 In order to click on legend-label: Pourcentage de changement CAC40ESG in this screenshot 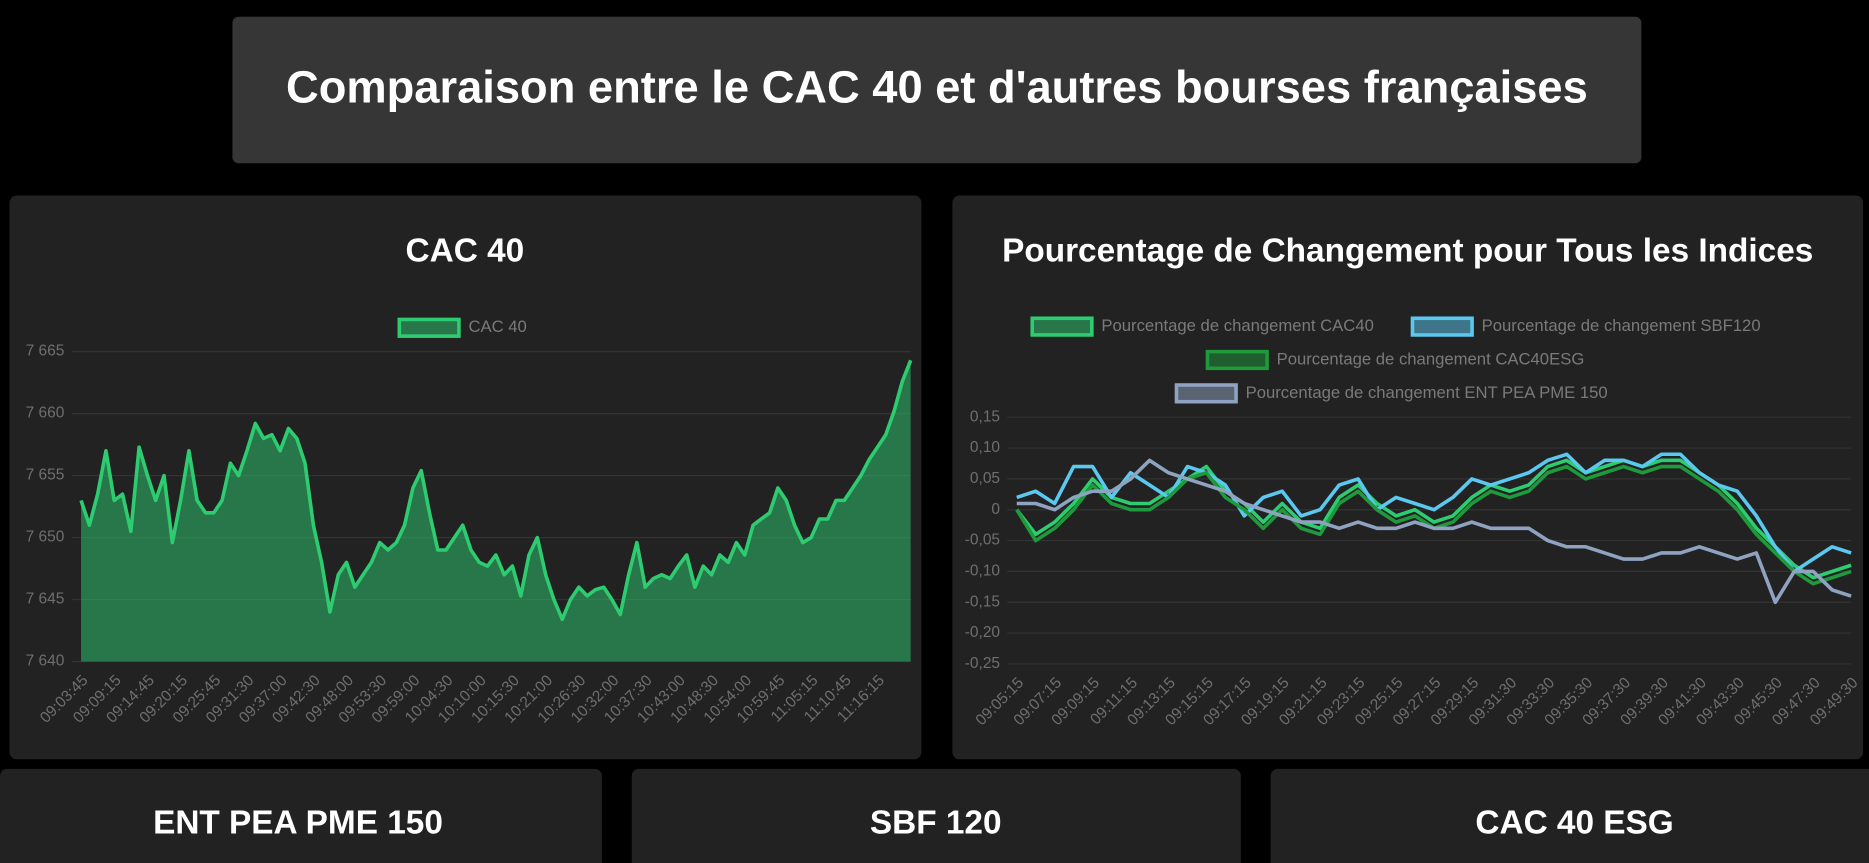, I will do `click(1431, 358)`.